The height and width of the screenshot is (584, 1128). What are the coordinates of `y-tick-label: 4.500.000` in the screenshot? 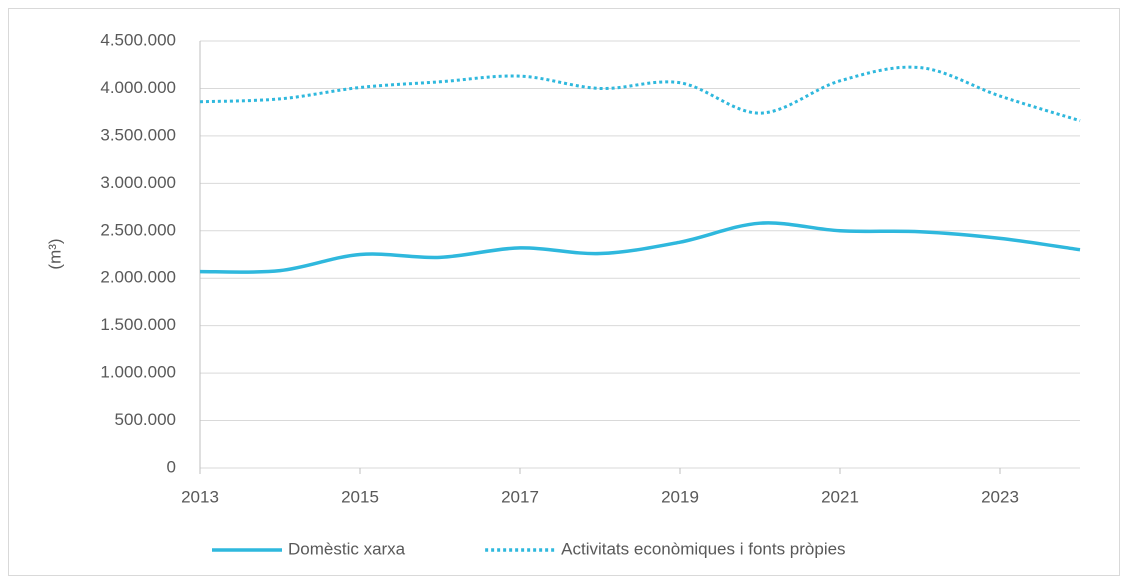 It's located at (138, 39).